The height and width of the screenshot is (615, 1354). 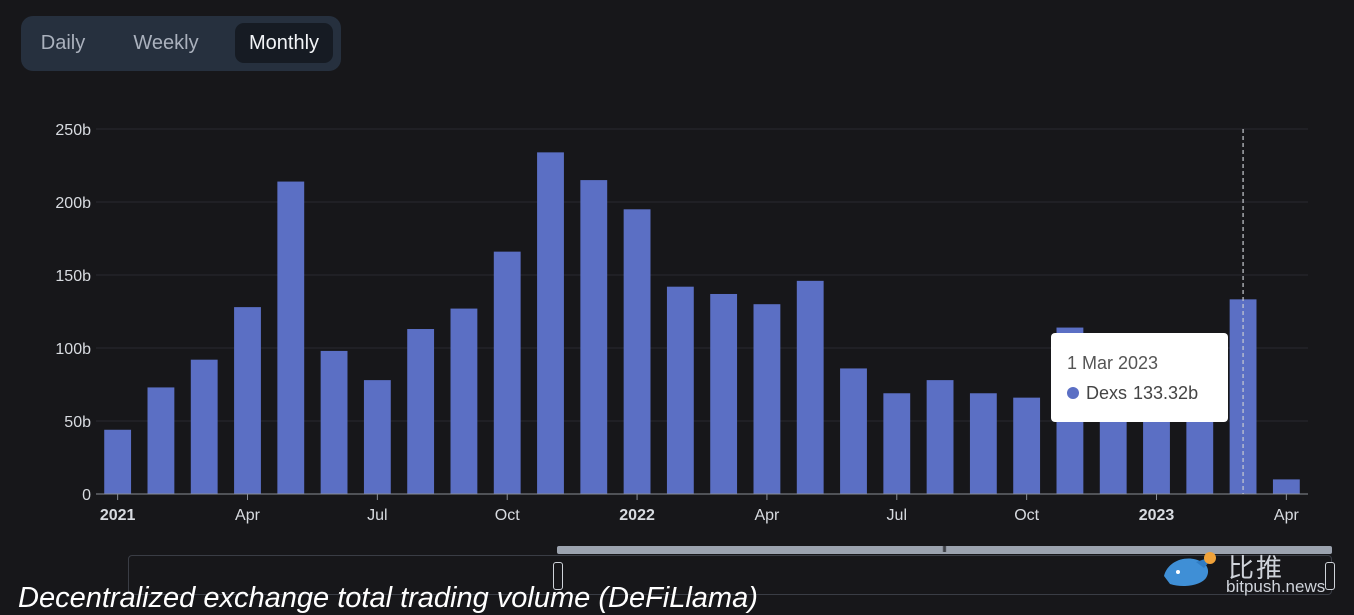 What do you see at coordinates (1190, 569) in the screenshot?
I see `bird-logo-icon` at bounding box center [1190, 569].